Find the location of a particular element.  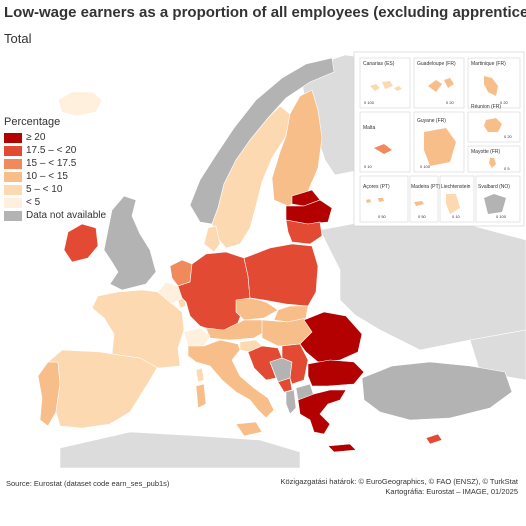

legend-item: ≥ 20 is located at coordinates (55, 137).